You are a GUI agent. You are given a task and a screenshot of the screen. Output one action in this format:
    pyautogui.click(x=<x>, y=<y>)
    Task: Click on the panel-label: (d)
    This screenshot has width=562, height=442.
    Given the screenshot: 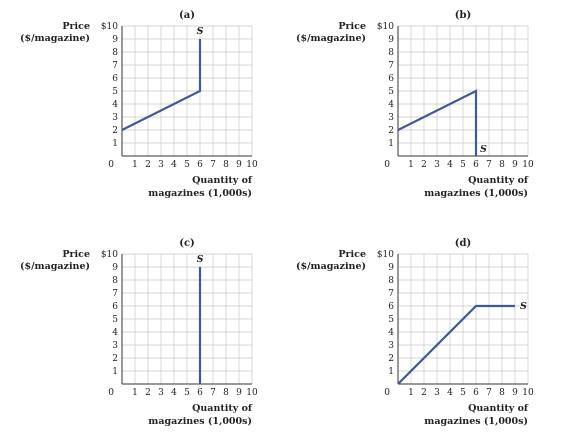 What is the action you would take?
    pyautogui.click(x=463, y=243)
    